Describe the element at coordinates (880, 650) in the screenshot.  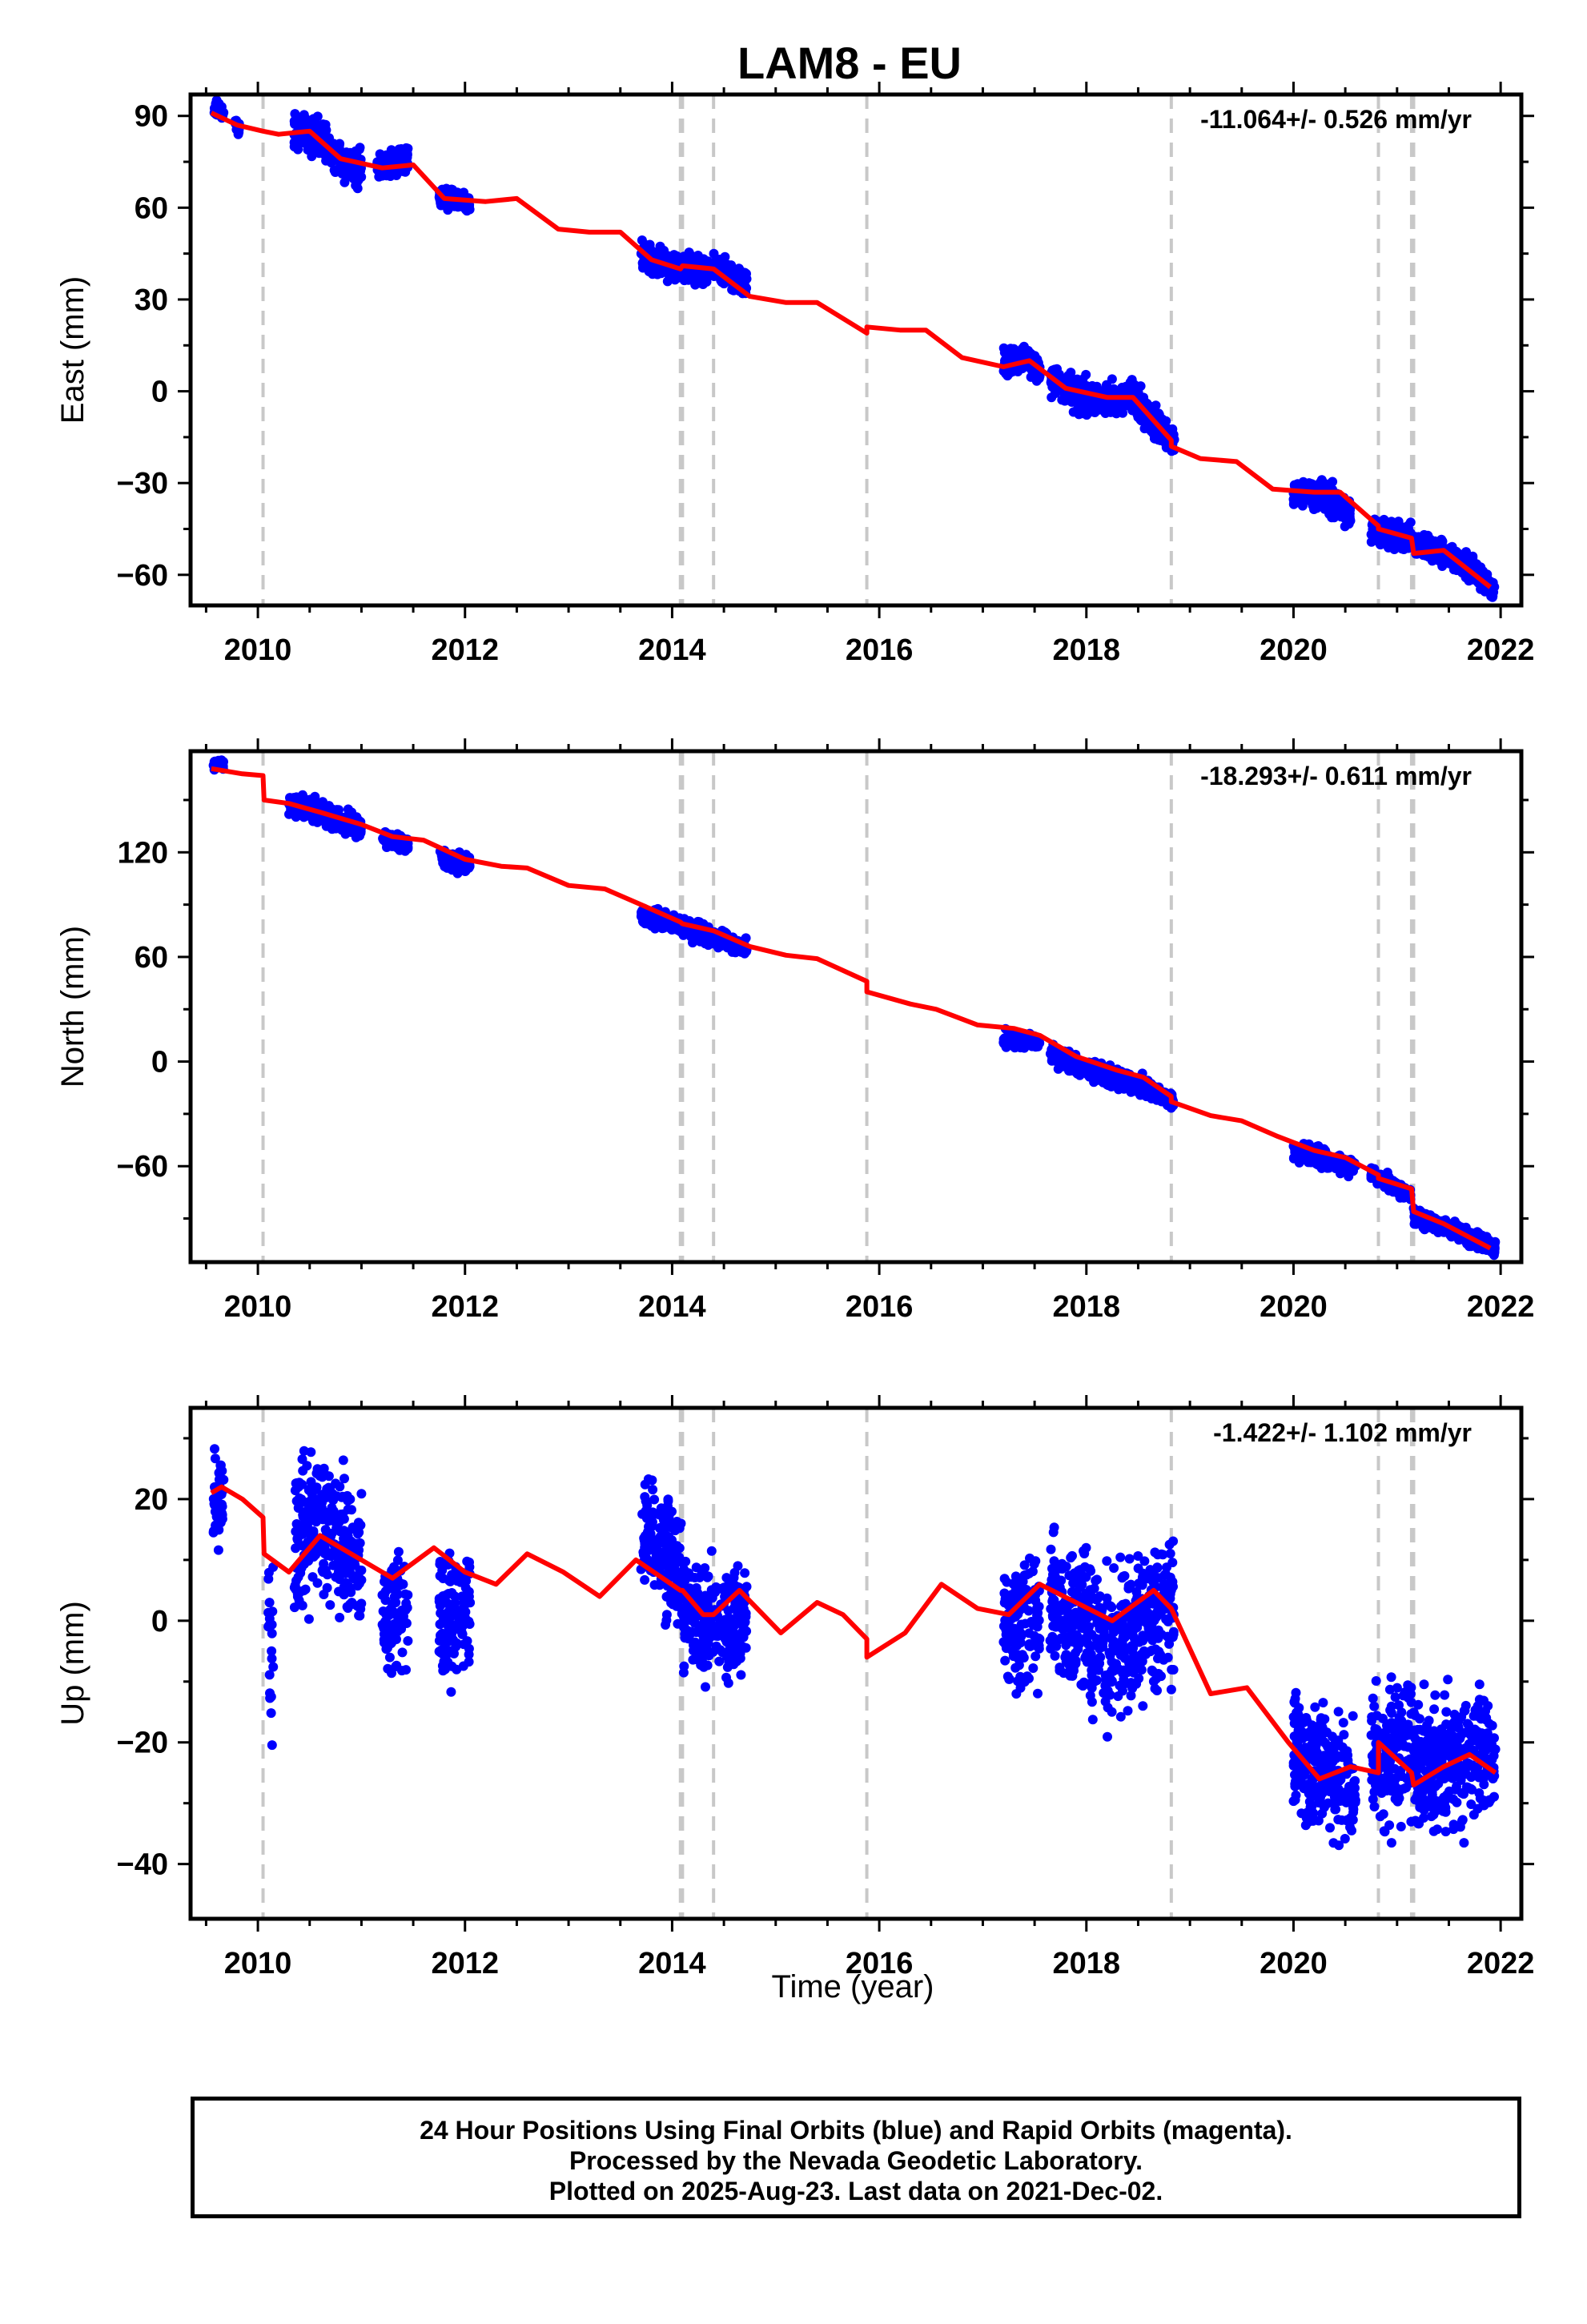
I see `x-tick-label: 2016` at that location.